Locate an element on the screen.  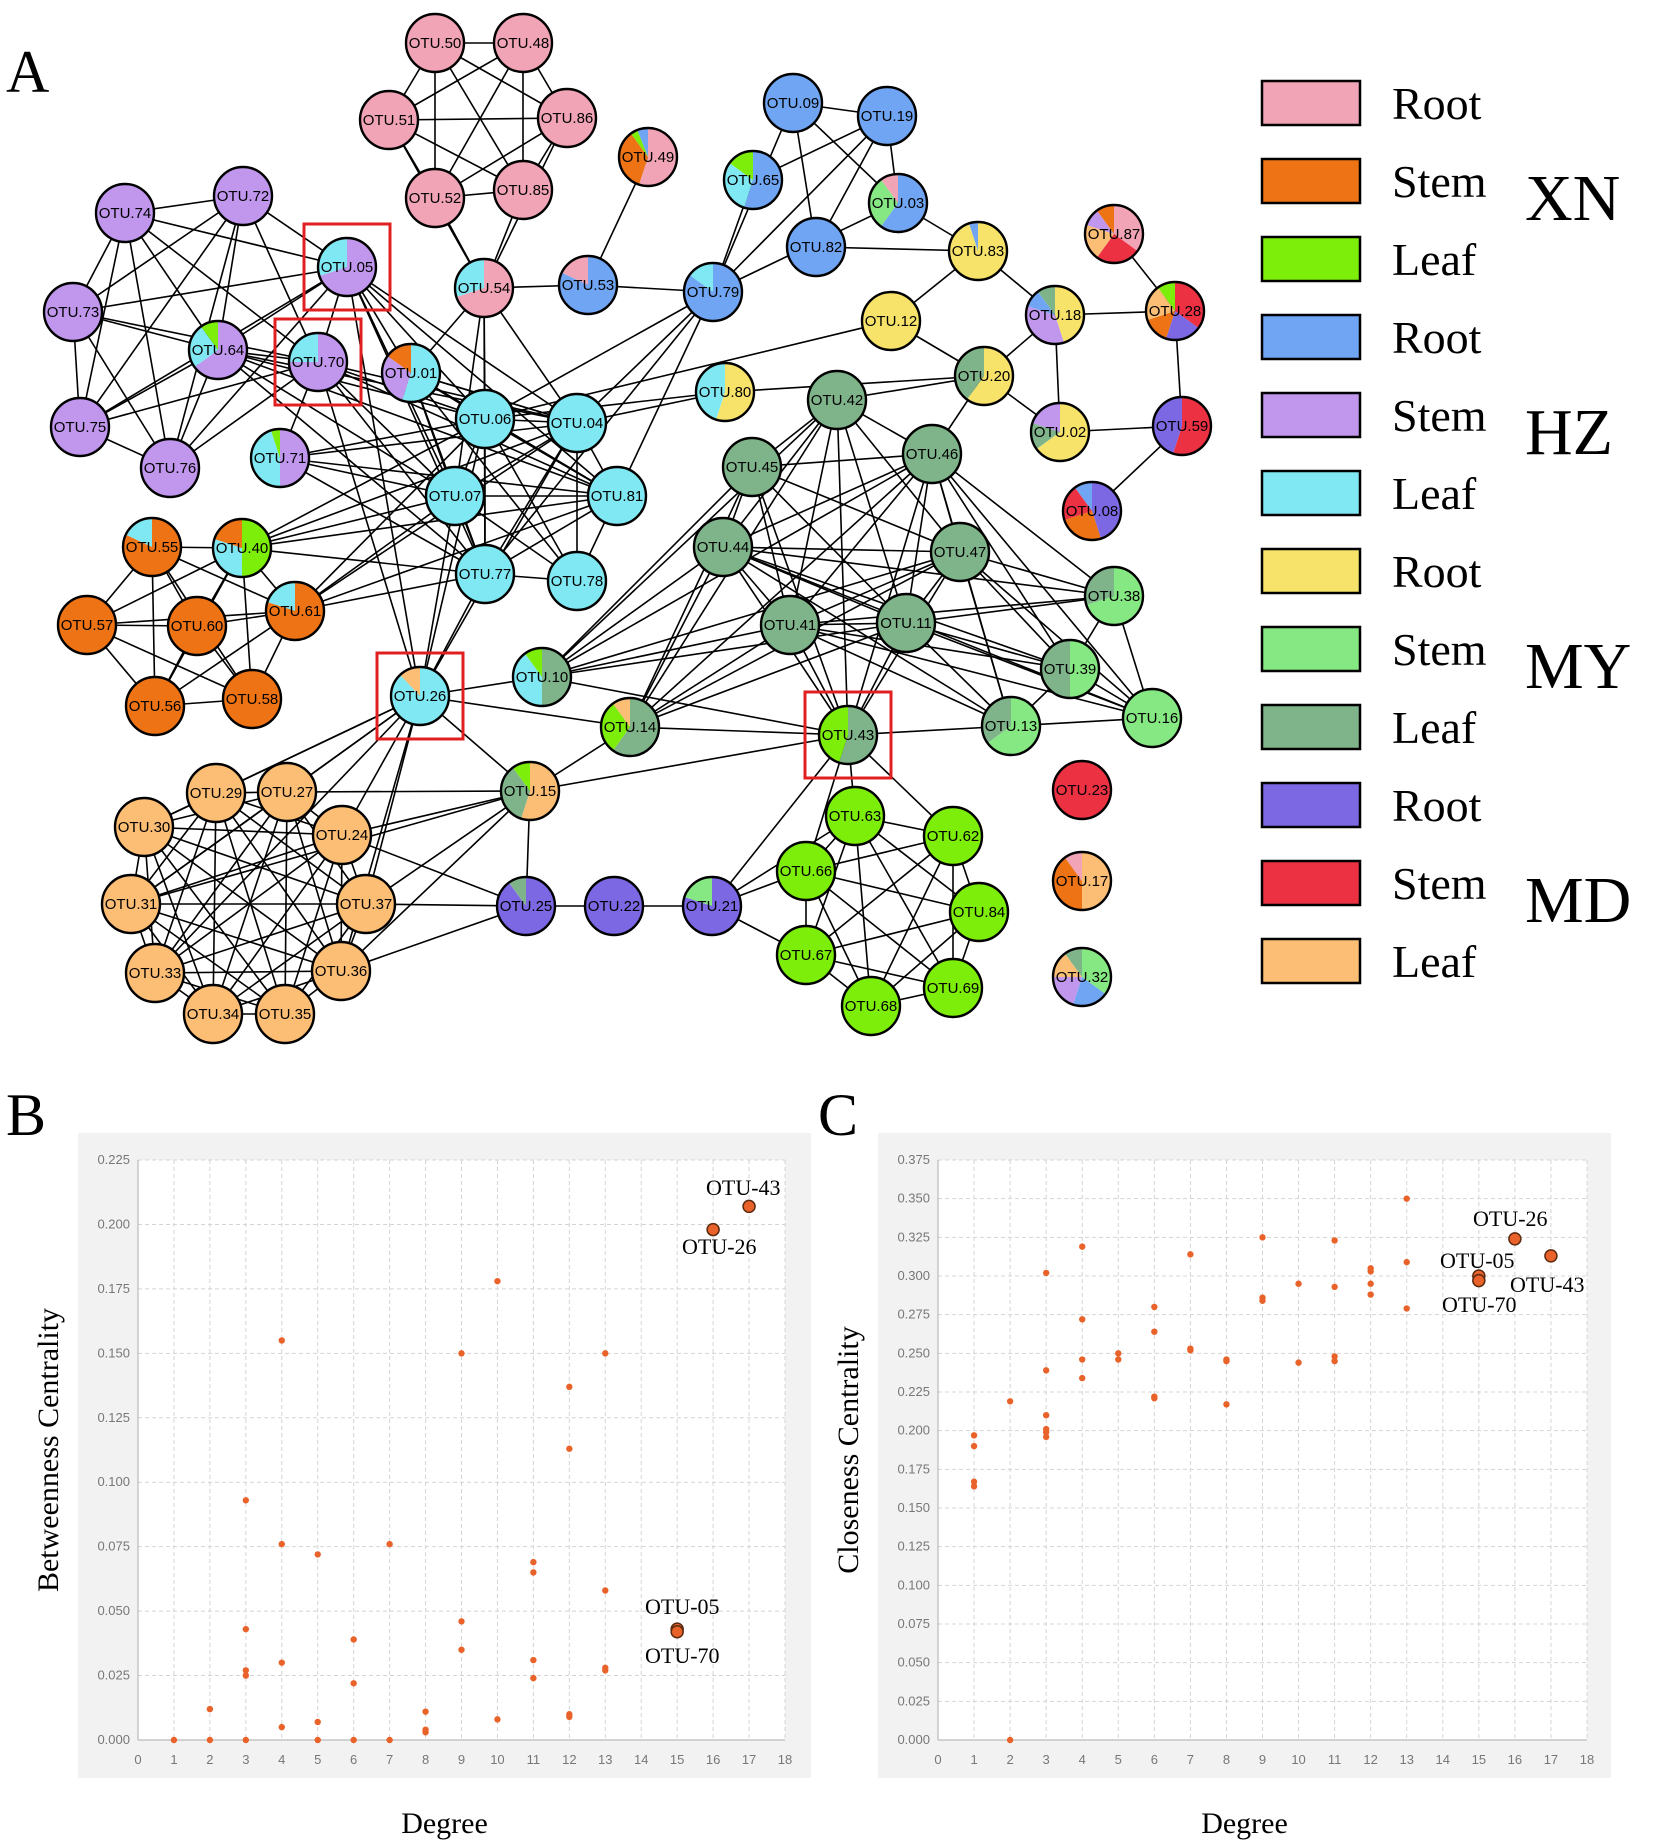
y-tick-label: 0.225 is located at coordinates (913, 1391).